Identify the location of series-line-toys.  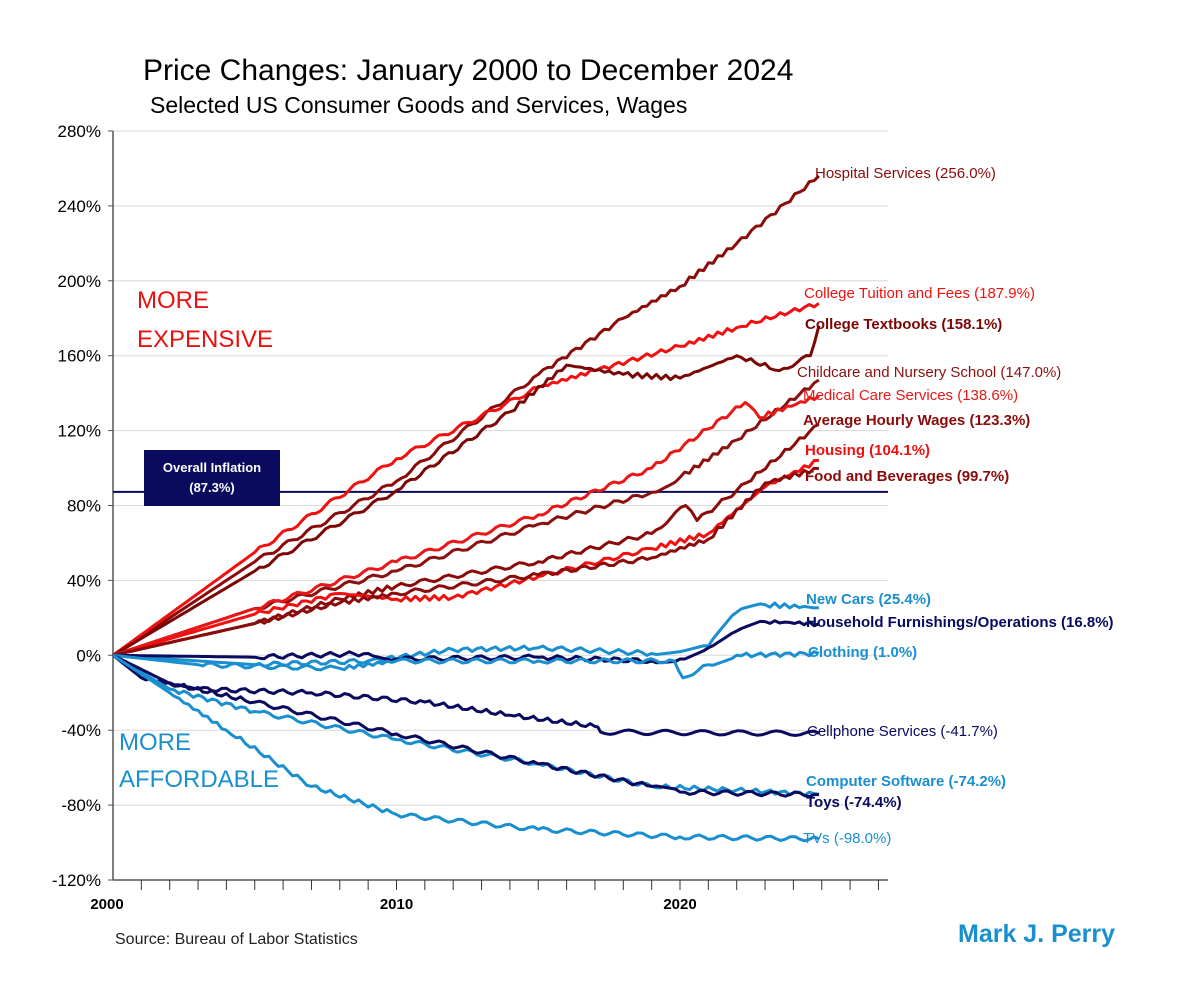
(465, 726).